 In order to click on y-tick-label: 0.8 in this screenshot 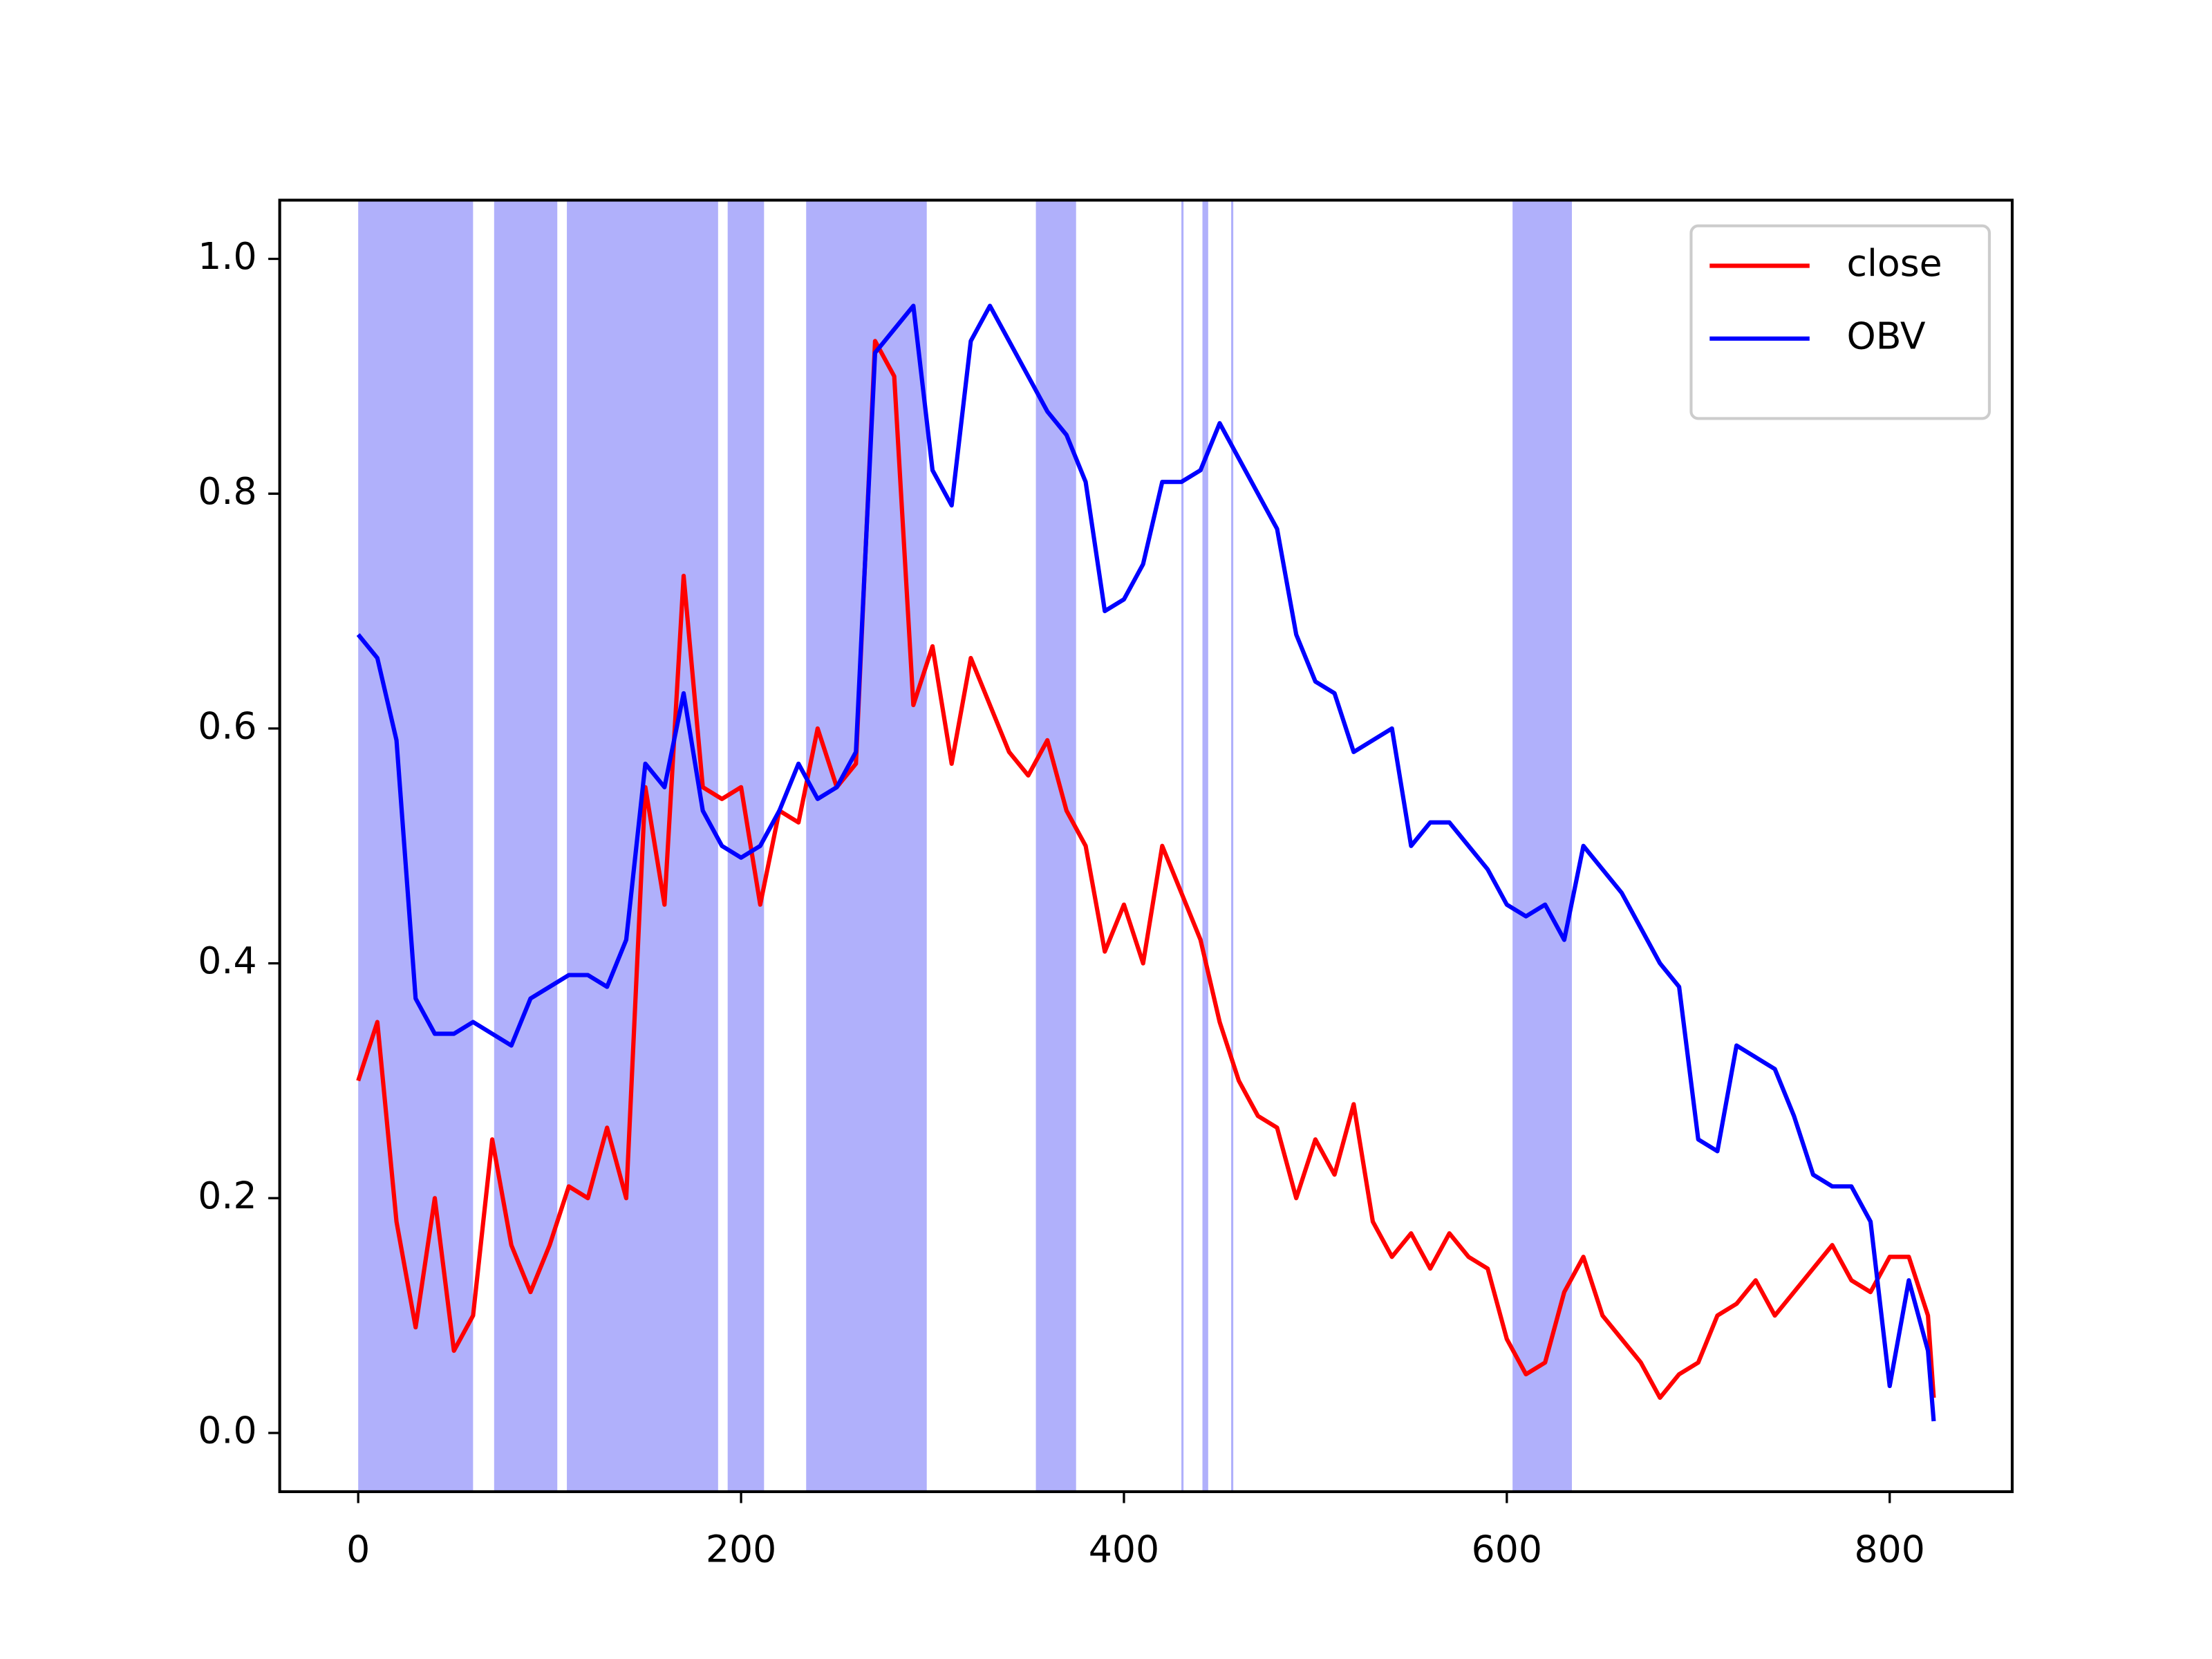, I will do `click(227, 491)`.